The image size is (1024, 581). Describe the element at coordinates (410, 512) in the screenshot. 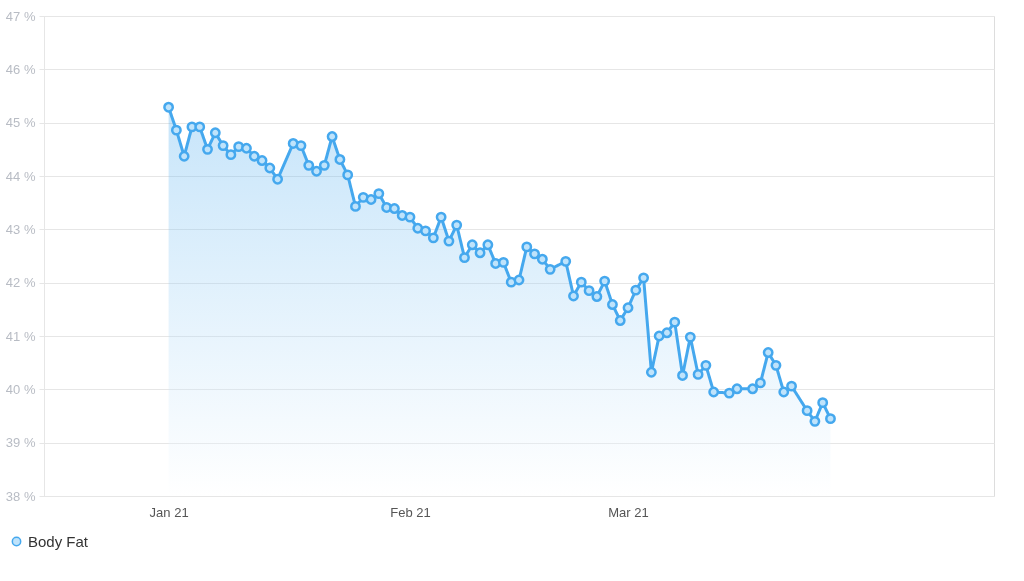

I see `x-tick-label: Feb 21` at that location.